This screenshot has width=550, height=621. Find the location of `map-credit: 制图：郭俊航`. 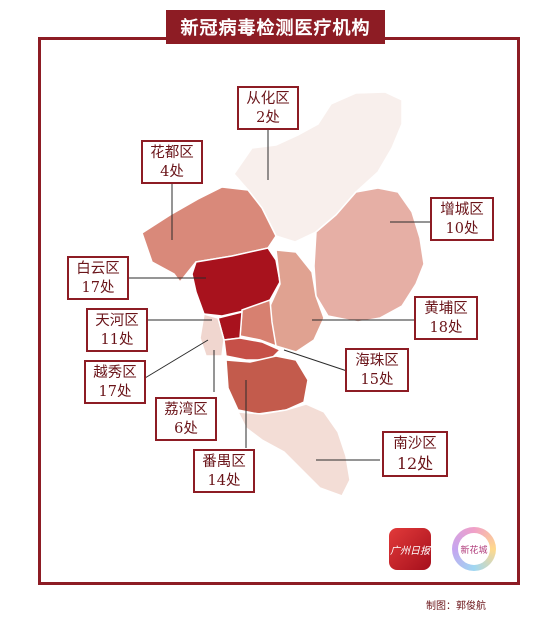

map-credit: 制图：郭俊航 is located at coordinates (456, 606).